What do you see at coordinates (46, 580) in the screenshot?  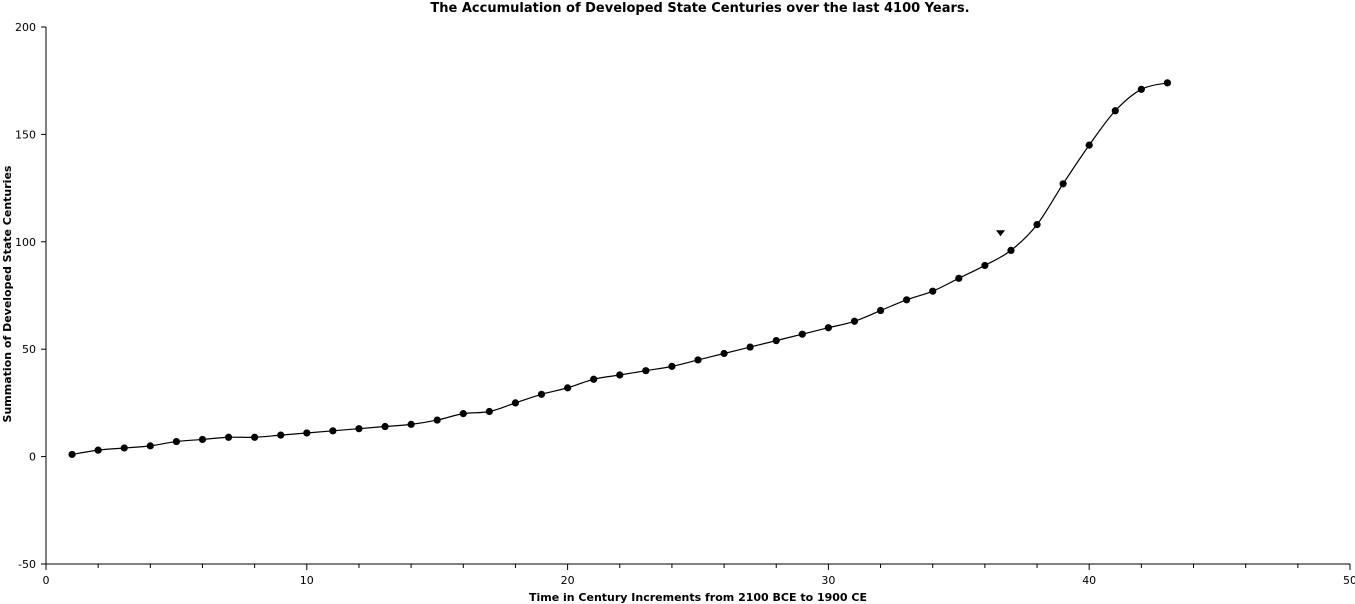 I see `x-tick-label: 0` at bounding box center [46, 580].